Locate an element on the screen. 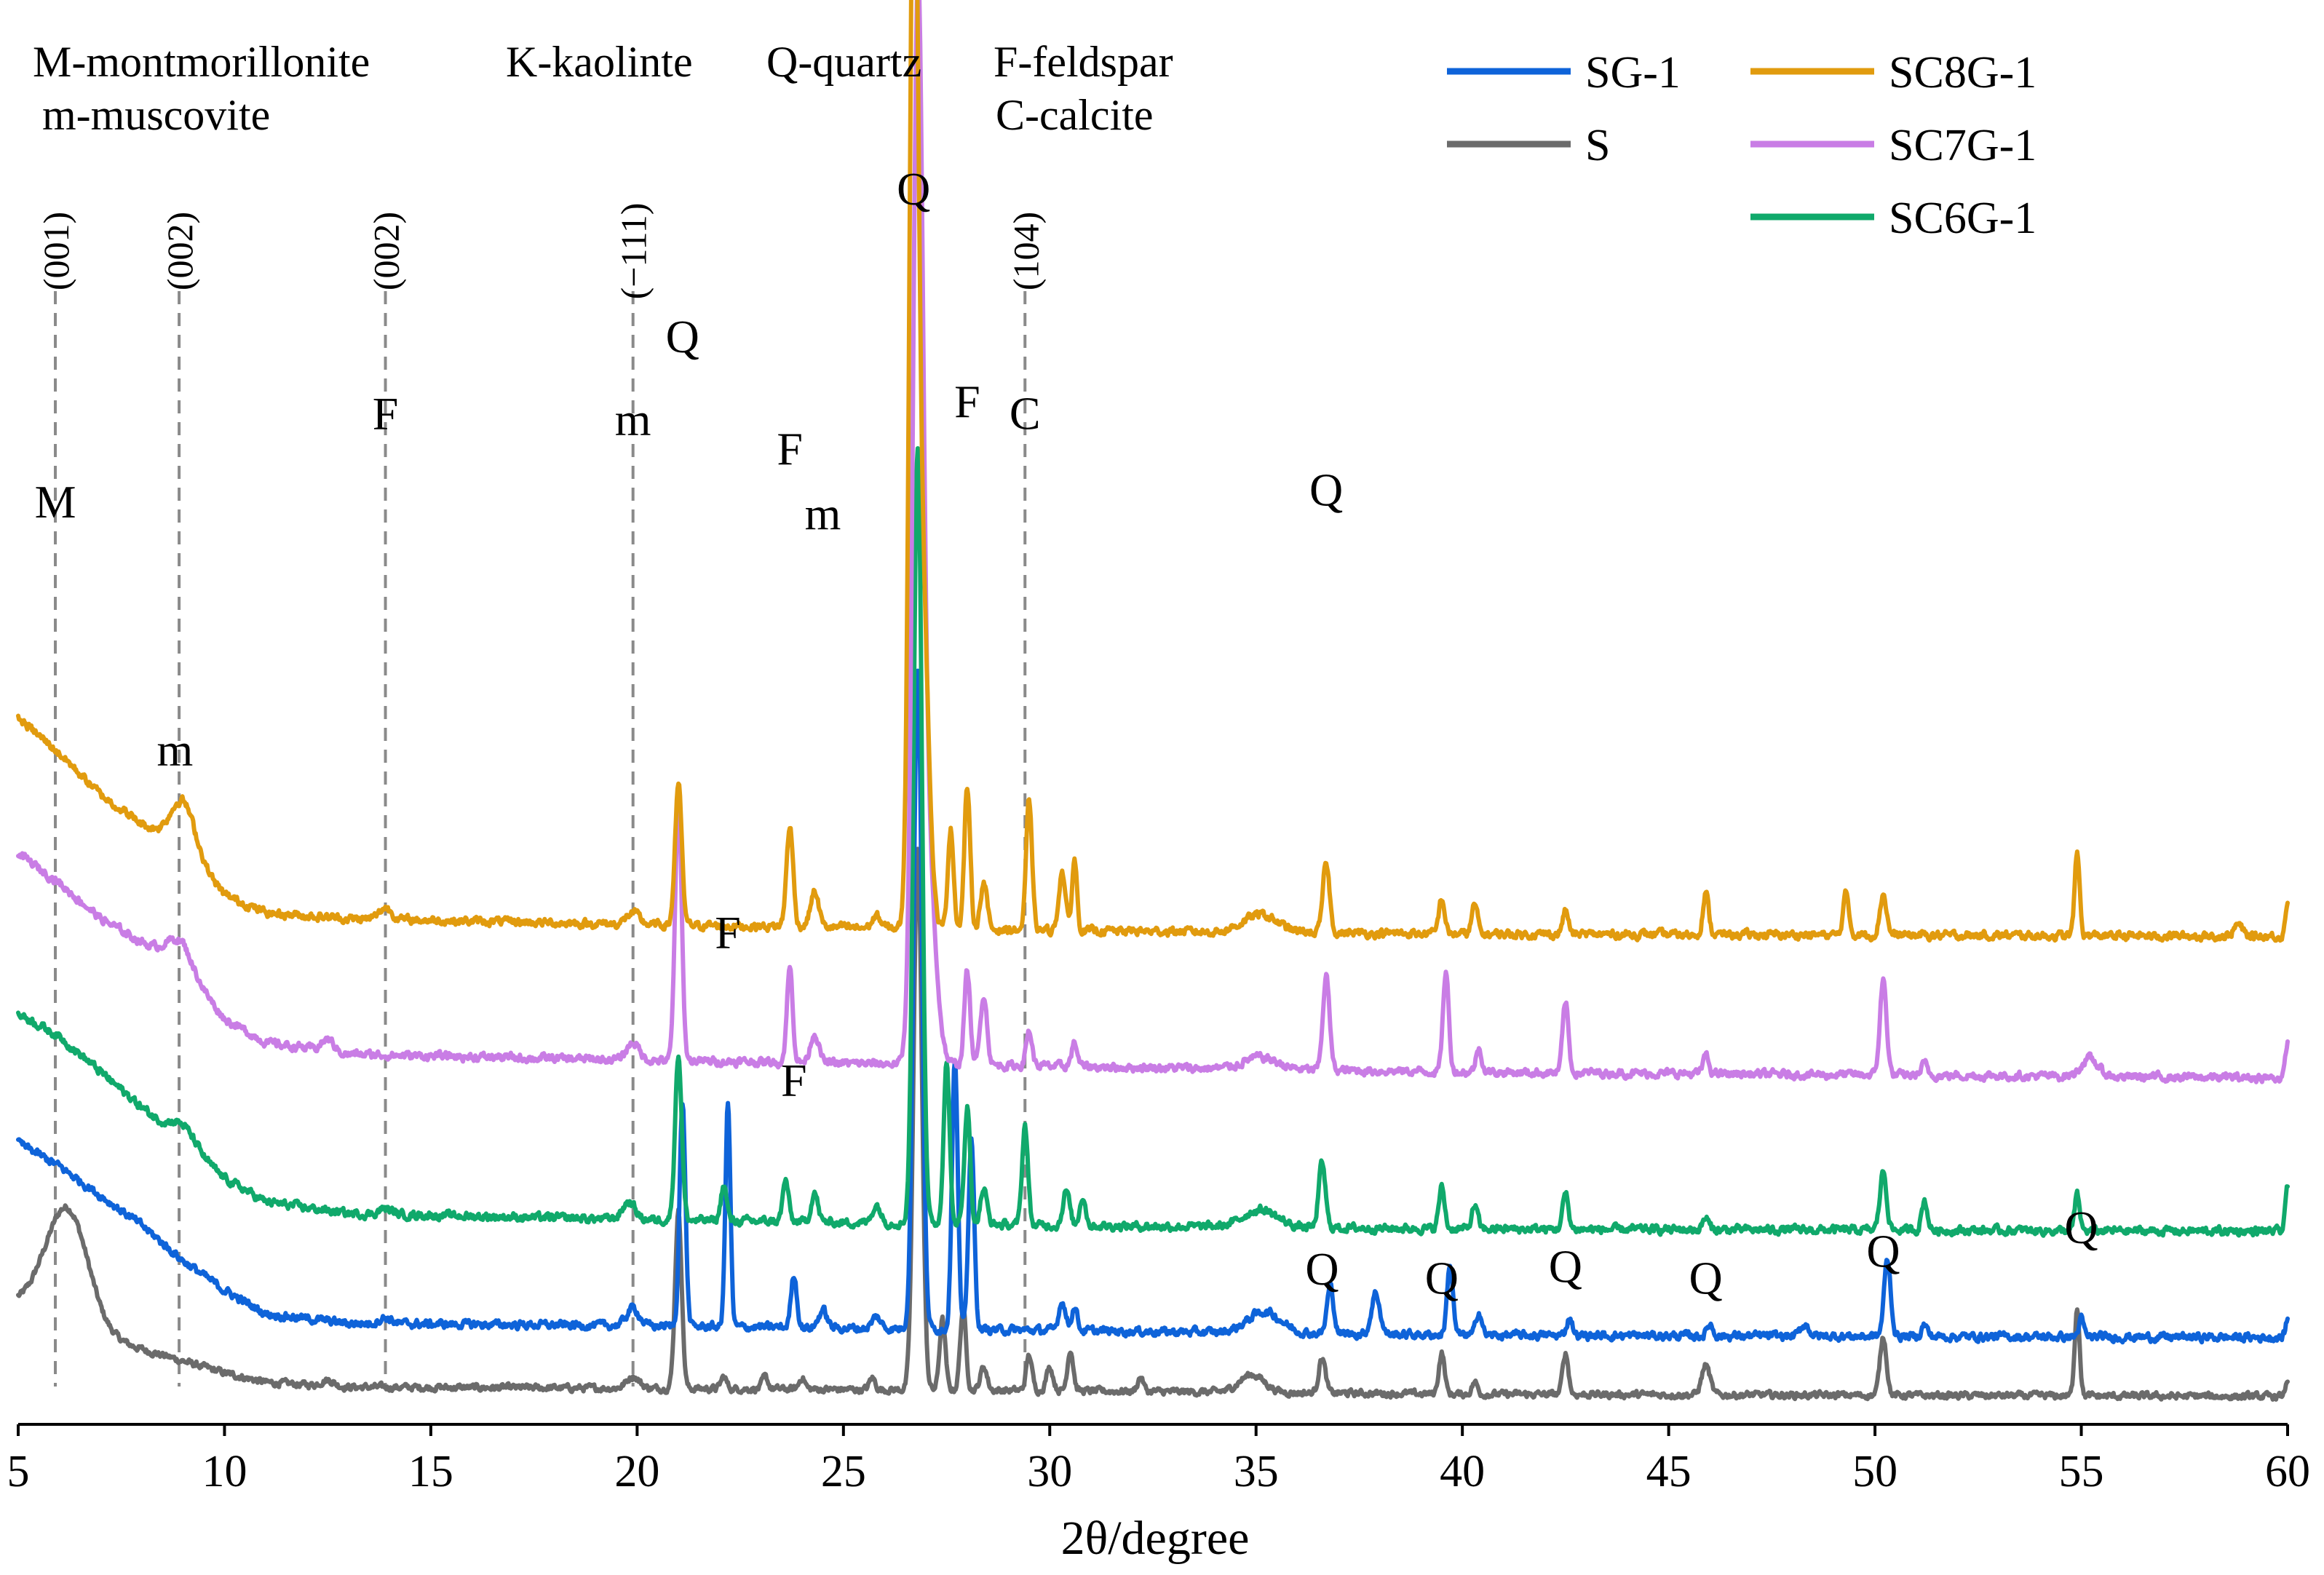 The image size is (2324, 1575). miller-index-label: (−111) is located at coordinates (634, 252).